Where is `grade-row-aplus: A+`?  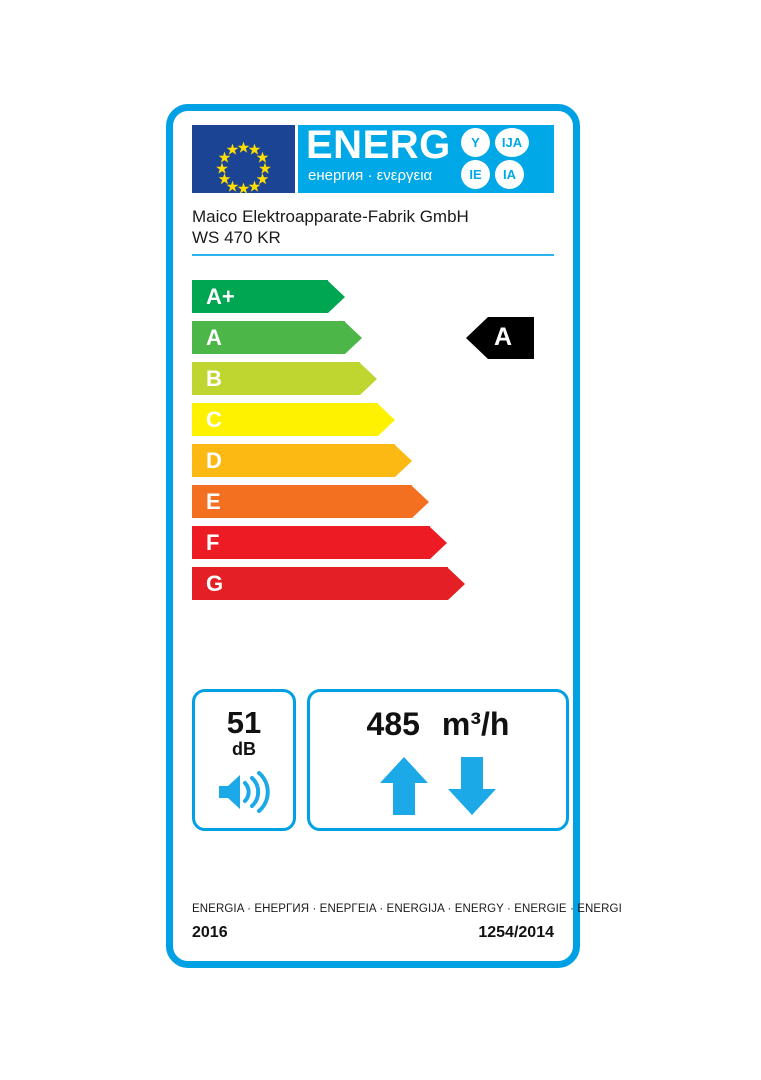
grade-row-aplus: A+ is located at coordinates (268, 296).